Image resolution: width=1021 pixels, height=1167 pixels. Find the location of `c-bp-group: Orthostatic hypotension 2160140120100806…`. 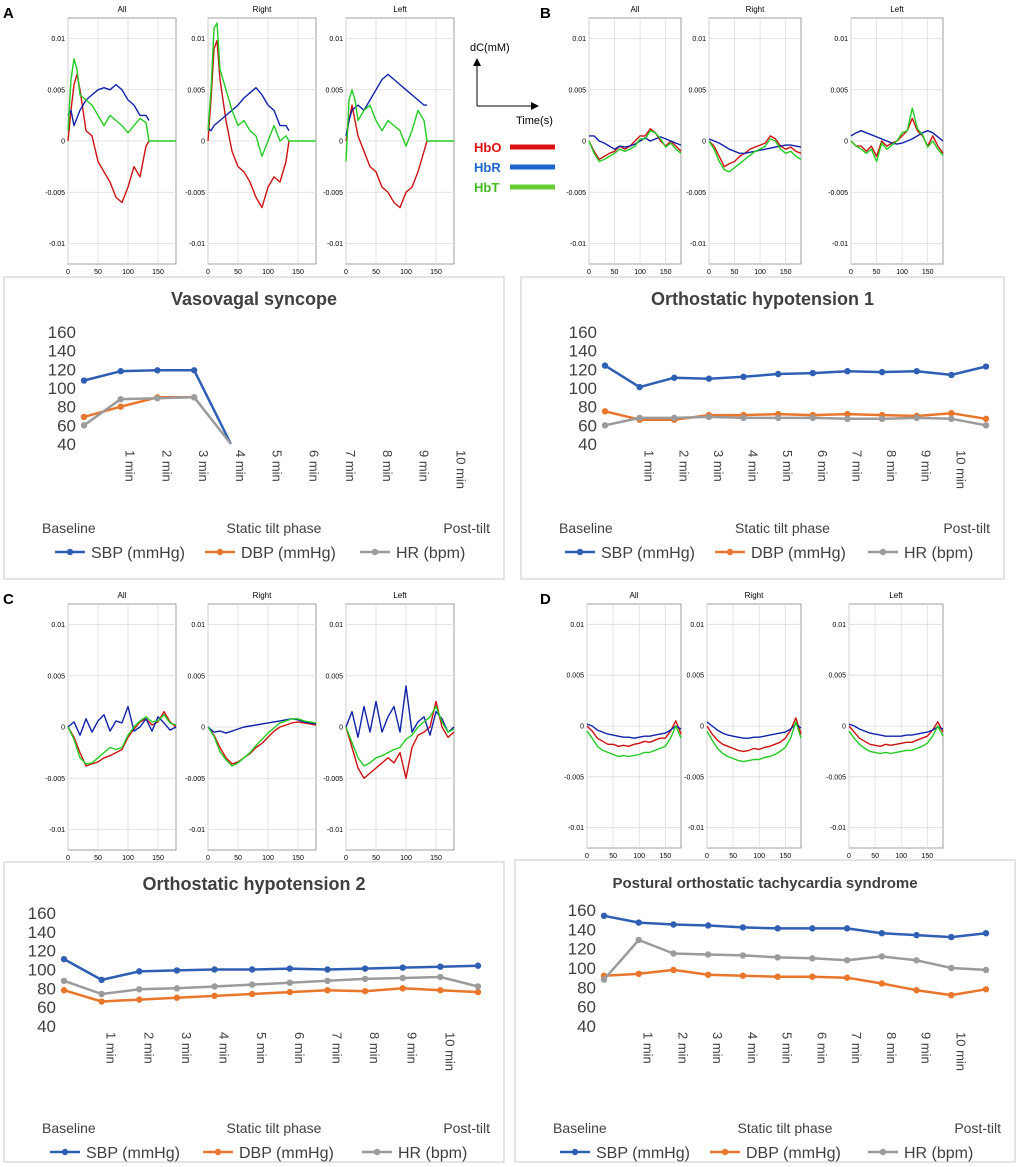

c-bp-group: Orthostatic hypotension 2160140120100806… is located at coordinates (254, 1012).